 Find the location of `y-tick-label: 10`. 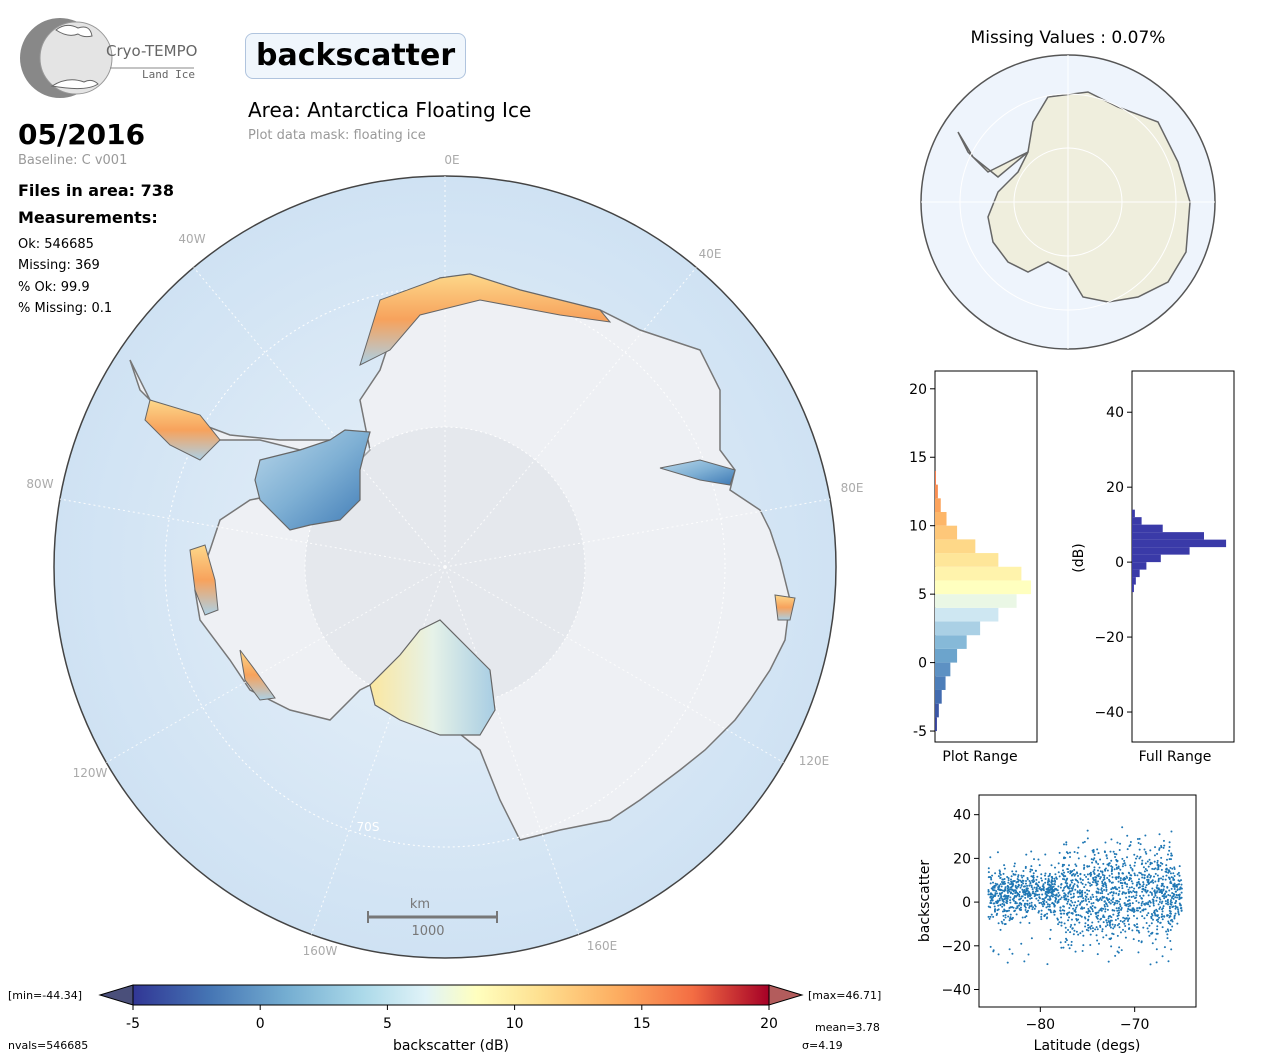

y-tick-label: 10 is located at coordinates (918, 527).